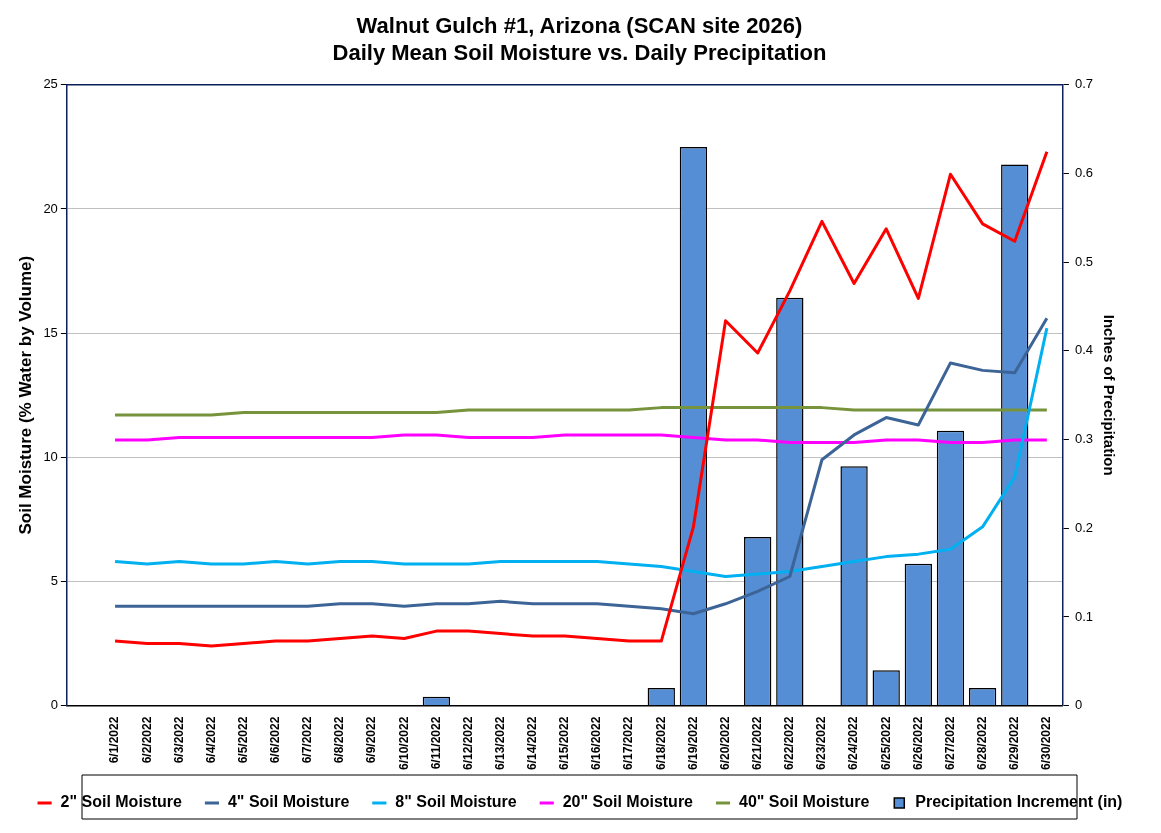 This screenshot has height=833, width=1161. What do you see at coordinates (275, 740) in the screenshot?
I see `x-tick-label: 6/6/2022` at bounding box center [275, 740].